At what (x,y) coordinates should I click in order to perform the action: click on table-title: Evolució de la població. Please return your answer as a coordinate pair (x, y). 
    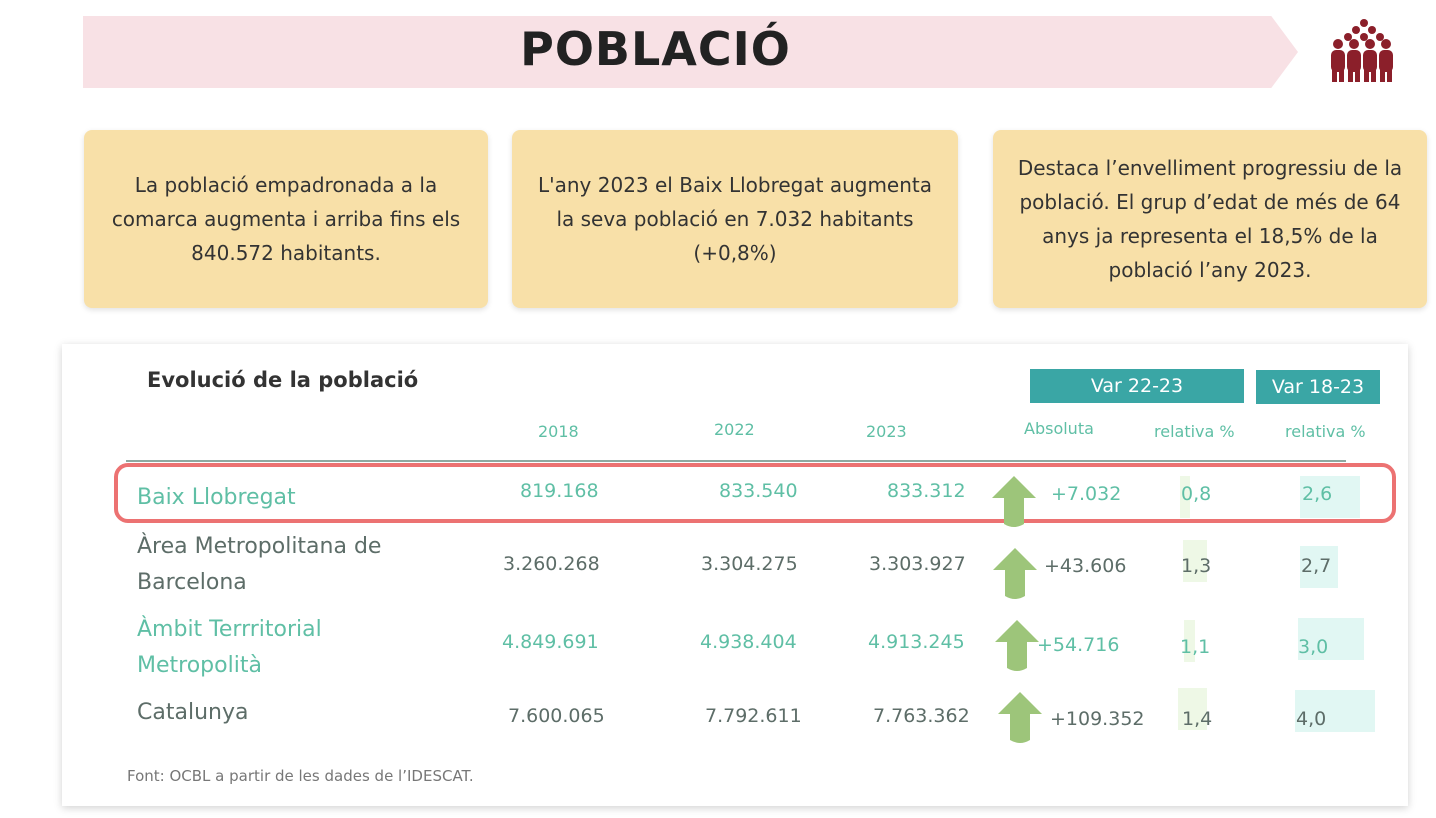
    Looking at the image, I should click on (283, 380).